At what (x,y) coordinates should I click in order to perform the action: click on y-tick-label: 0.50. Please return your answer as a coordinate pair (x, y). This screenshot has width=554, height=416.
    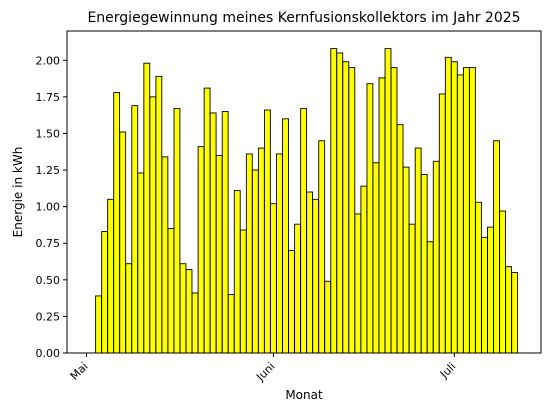
    Looking at the image, I should click on (48, 280).